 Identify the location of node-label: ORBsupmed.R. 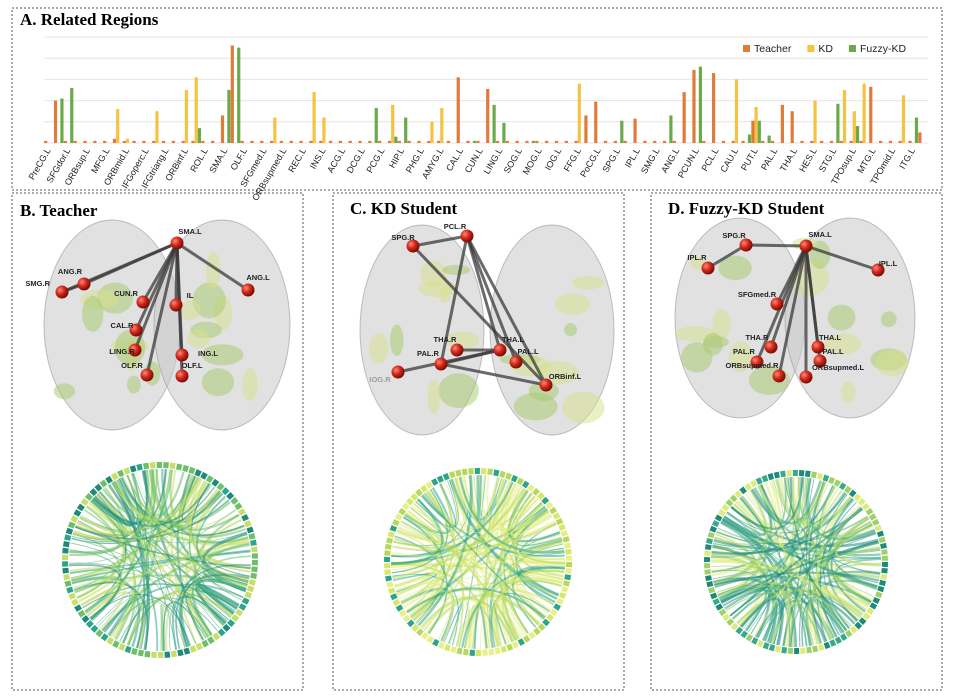
(753, 365).